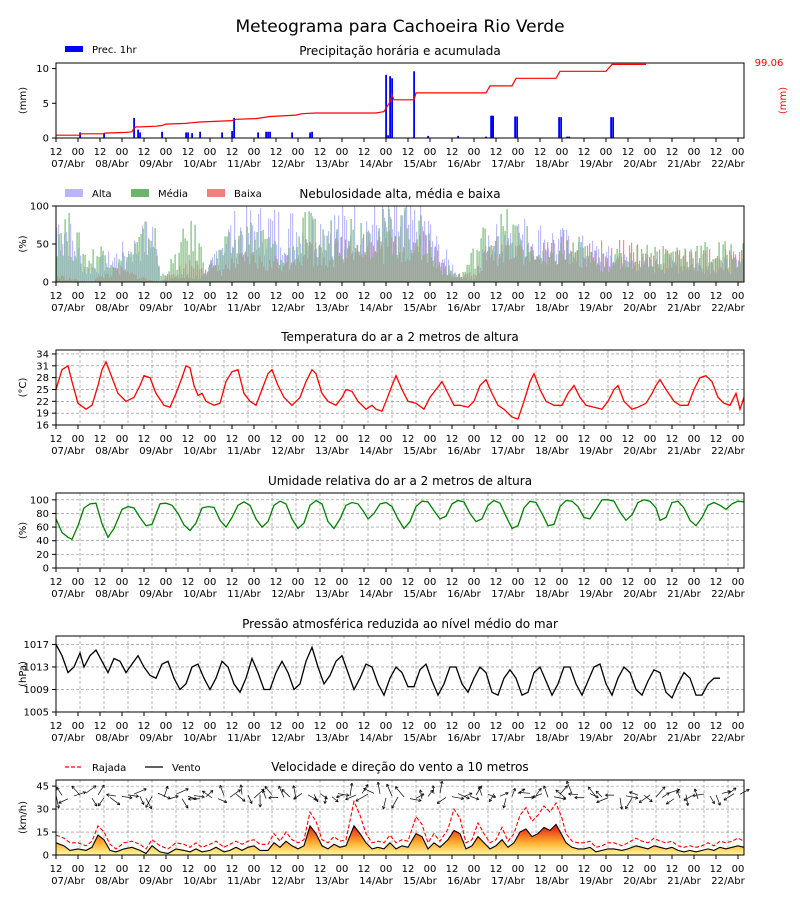 The image size is (800, 900). Describe the element at coordinates (552, 451) in the screenshot. I see `x-date-label: 18/Abr` at that location.